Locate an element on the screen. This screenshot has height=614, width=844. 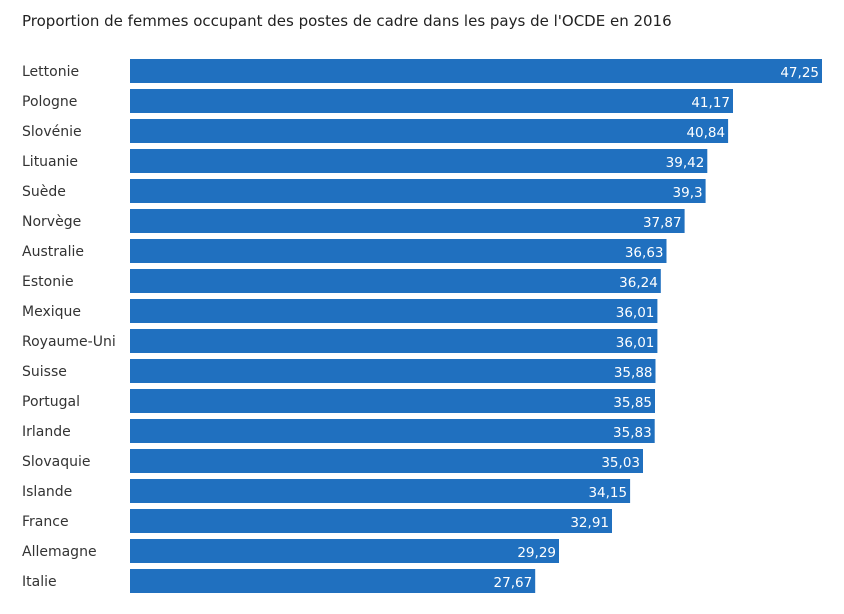
value-label-estonie: 36,24 is located at coordinates (638, 283).